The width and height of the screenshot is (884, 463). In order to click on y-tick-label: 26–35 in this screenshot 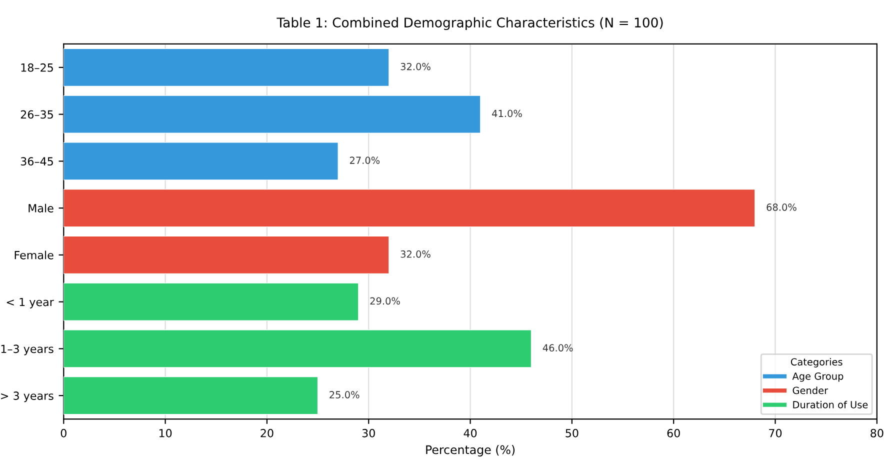, I will do `click(36, 114)`.